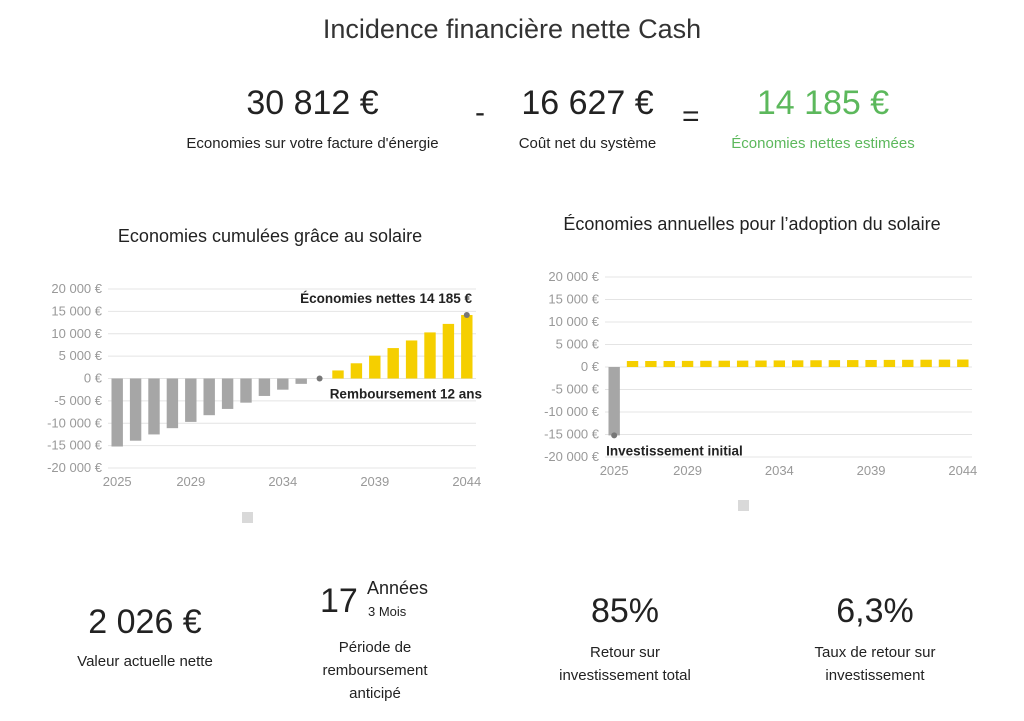 The image size is (1024, 721). Describe the element at coordinates (270, 236) in the screenshot. I see `chart-cumulative-title: Economies cumulées grâce au solaire` at that location.